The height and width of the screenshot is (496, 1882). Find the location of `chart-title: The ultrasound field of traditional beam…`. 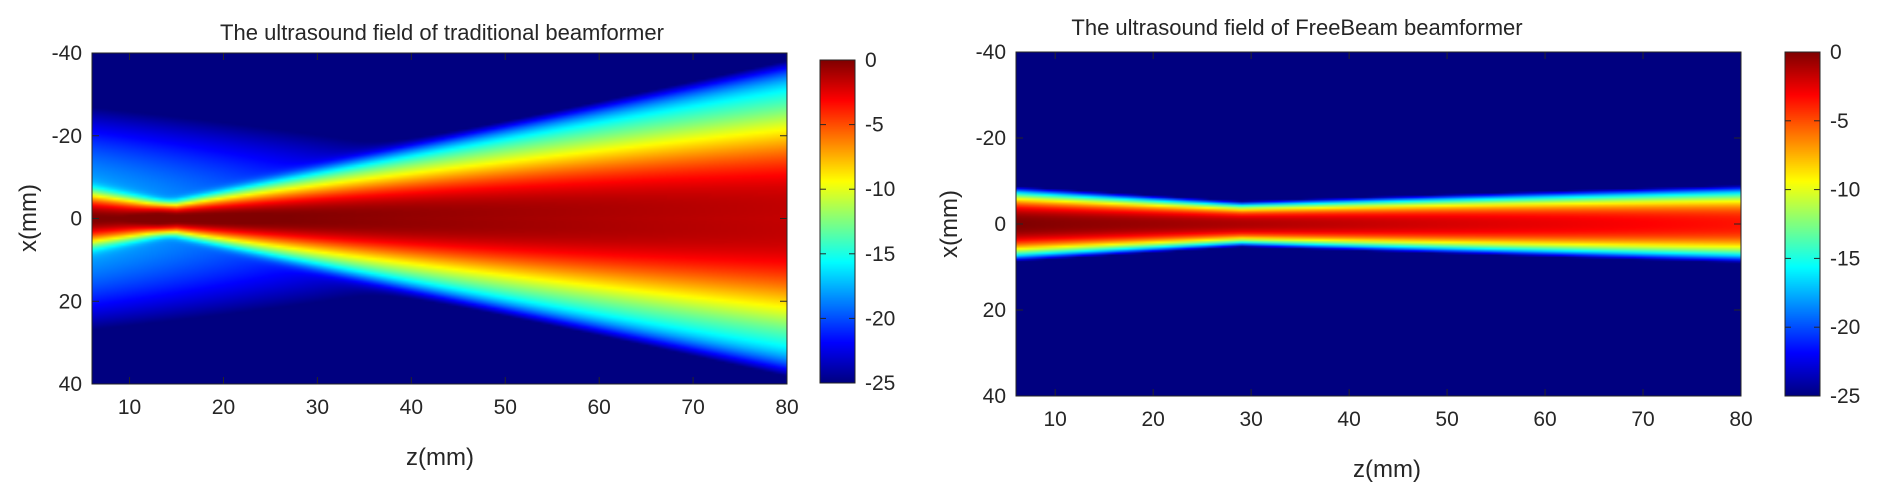

chart-title: The ultrasound field of traditional beam… is located at coordinates (442, 32).